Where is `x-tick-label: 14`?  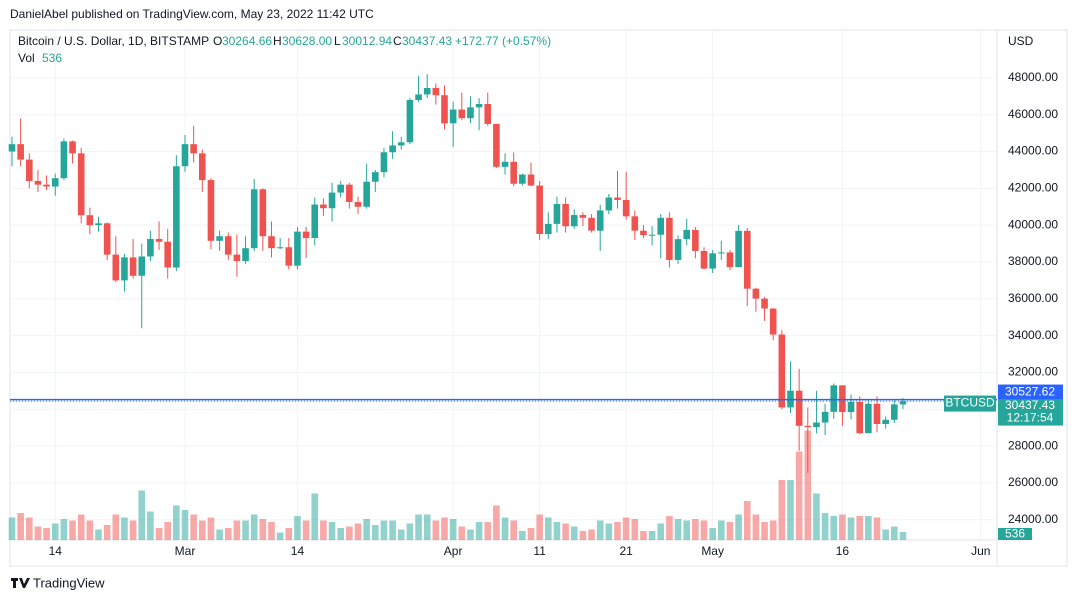
x-tick-label: 14 is located at coordinates (56, 551).